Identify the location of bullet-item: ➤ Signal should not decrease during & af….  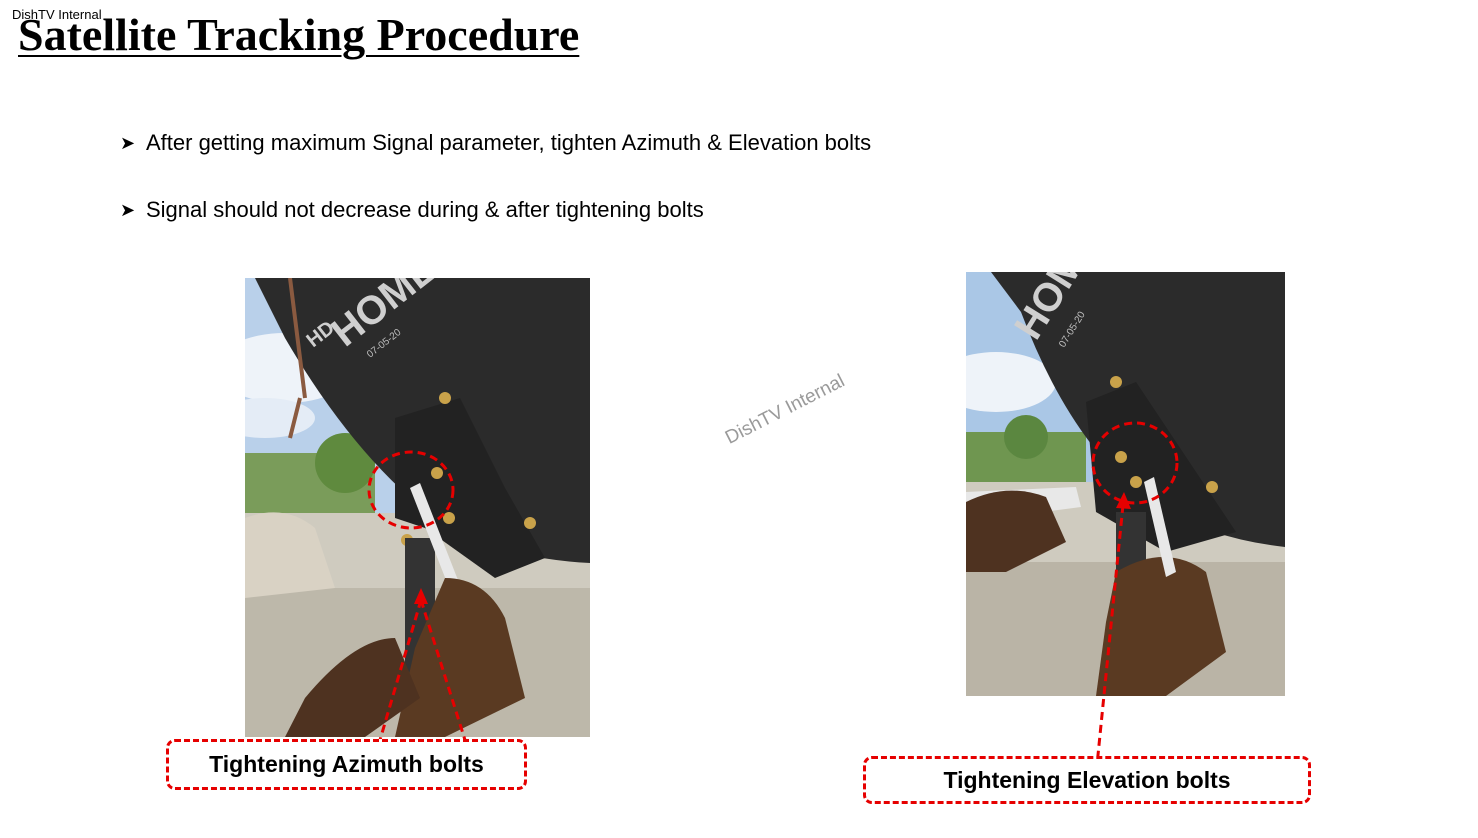
(495, 210).